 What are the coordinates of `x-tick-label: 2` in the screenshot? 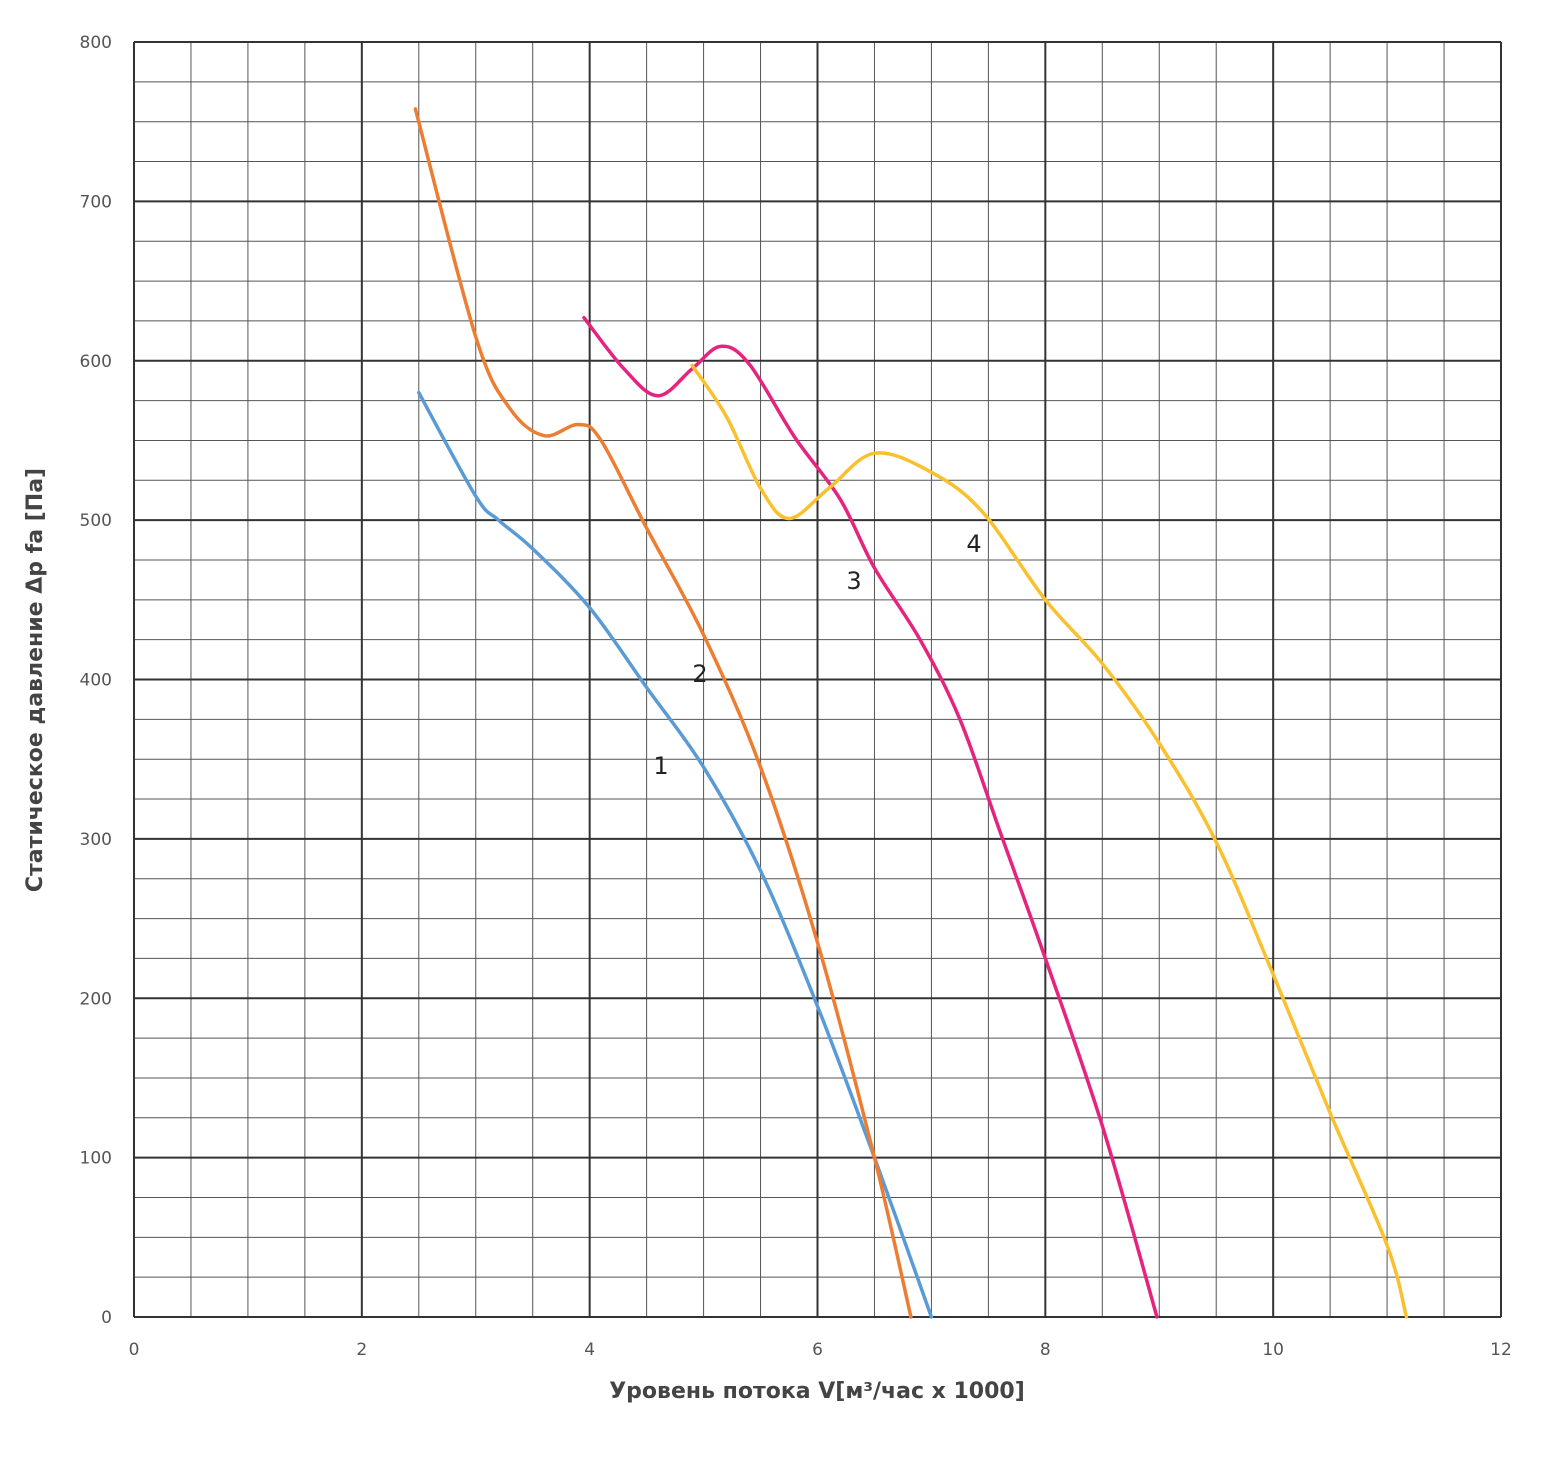 It's located at (361, 1350).